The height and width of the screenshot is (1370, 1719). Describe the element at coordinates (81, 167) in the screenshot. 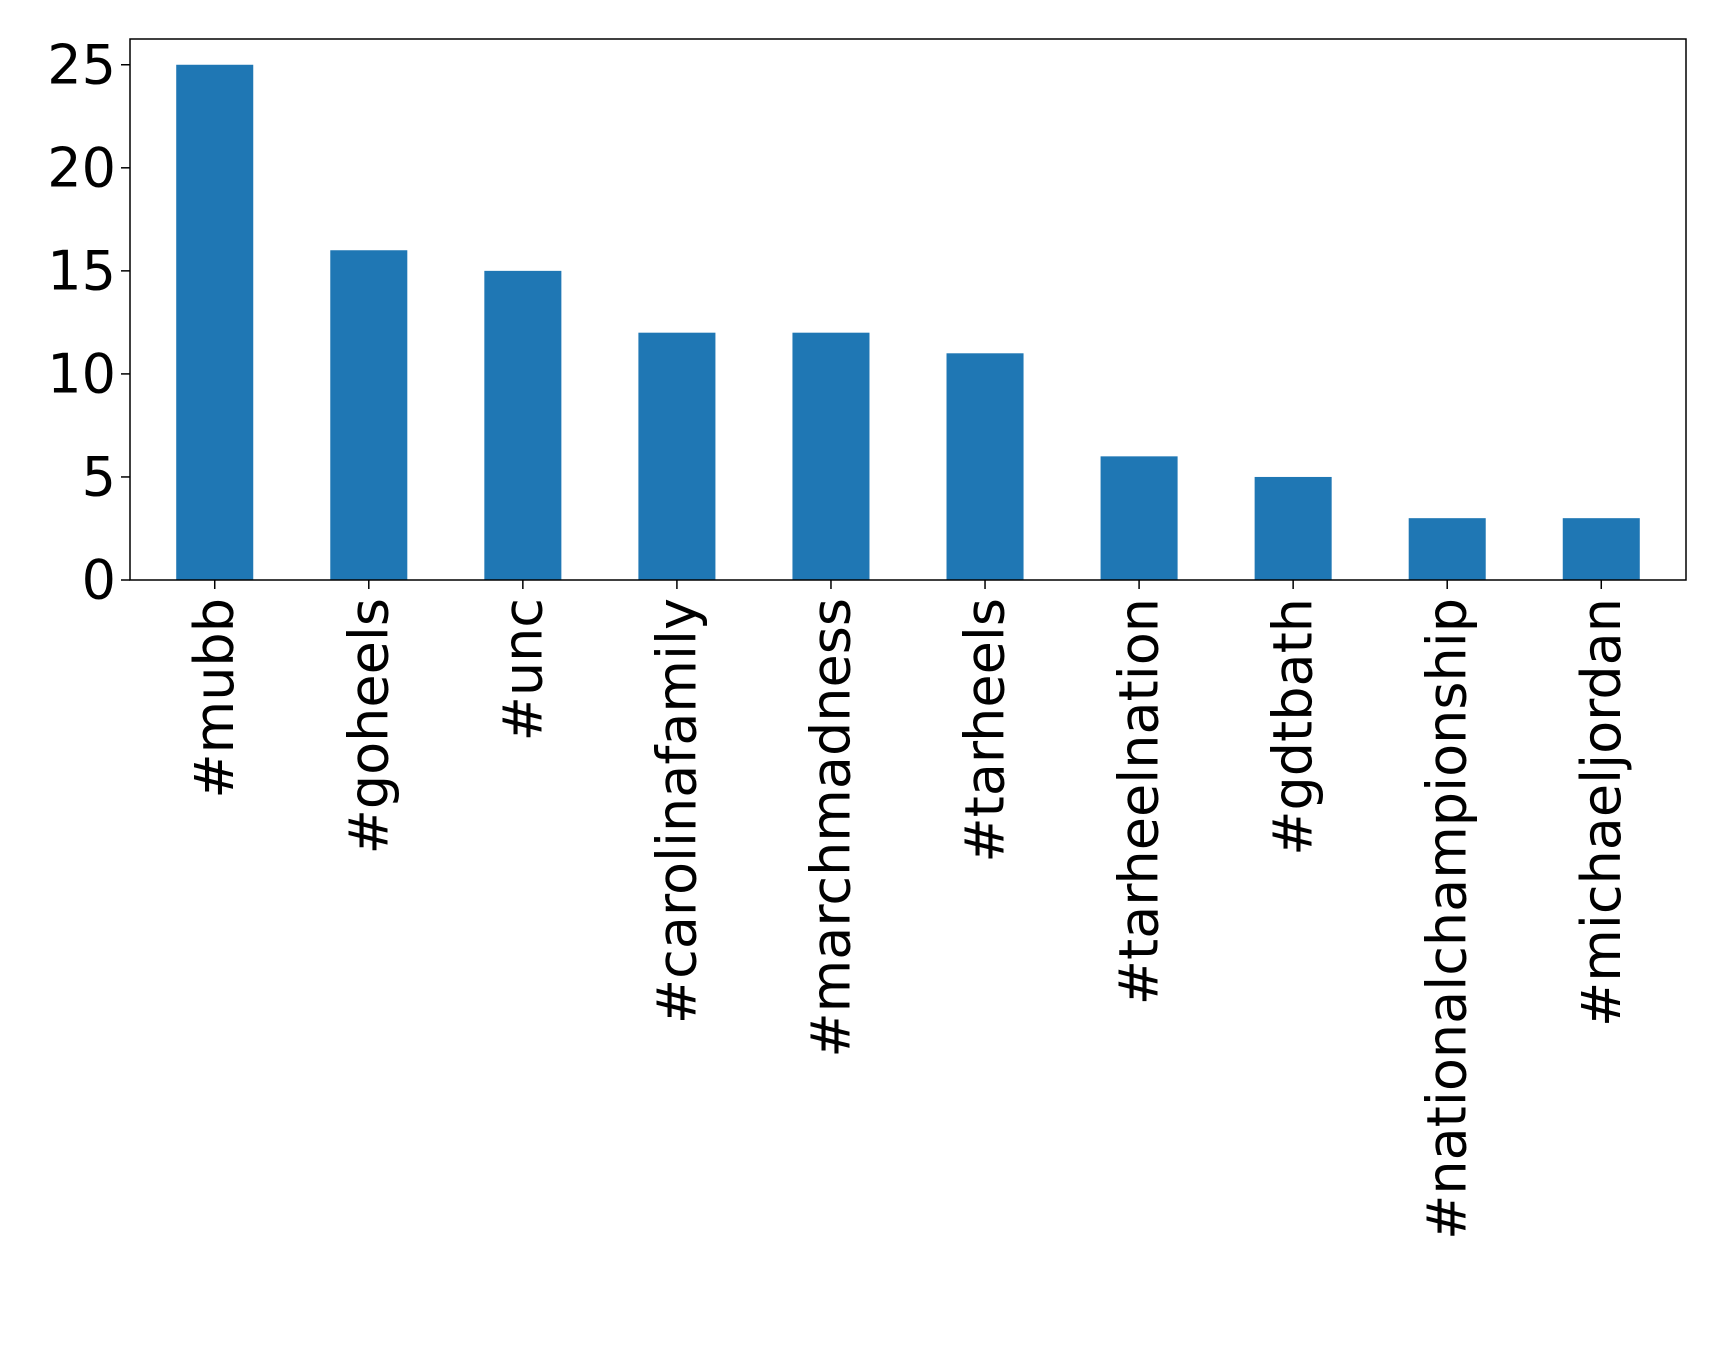

I see `y-tick-label: 20` at that location.